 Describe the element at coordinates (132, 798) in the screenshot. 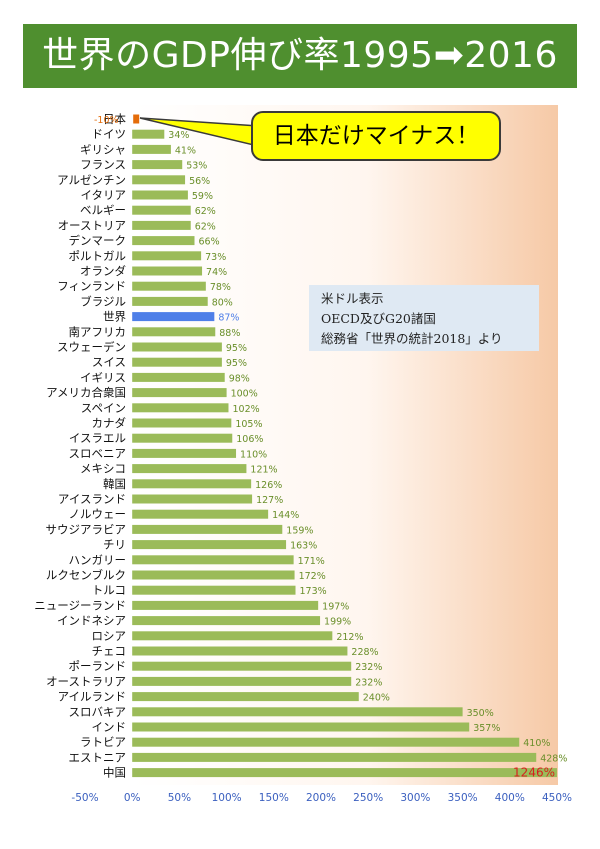

I see `x-tick-label: 0%` at that location.